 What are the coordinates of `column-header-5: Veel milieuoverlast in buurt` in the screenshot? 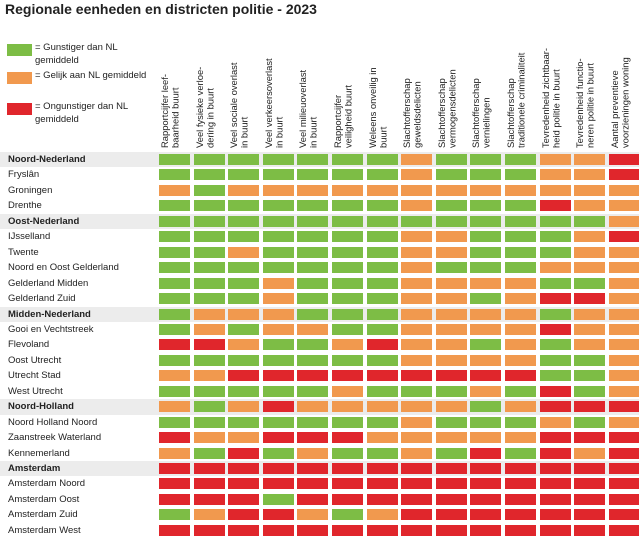 It's located at (308, 108).